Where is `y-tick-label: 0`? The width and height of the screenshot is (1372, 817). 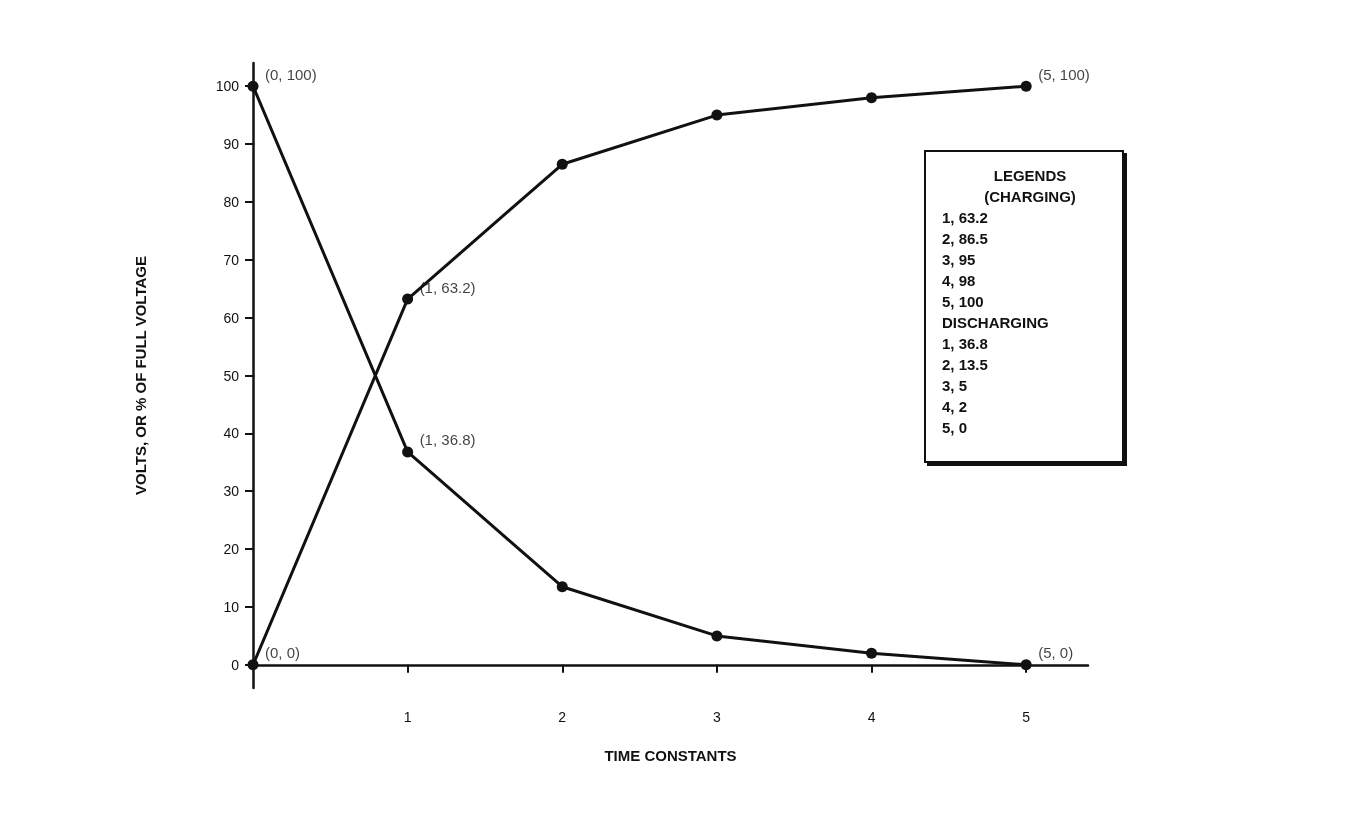 y-tick-label: 0 is located at coordinates (235, 664).